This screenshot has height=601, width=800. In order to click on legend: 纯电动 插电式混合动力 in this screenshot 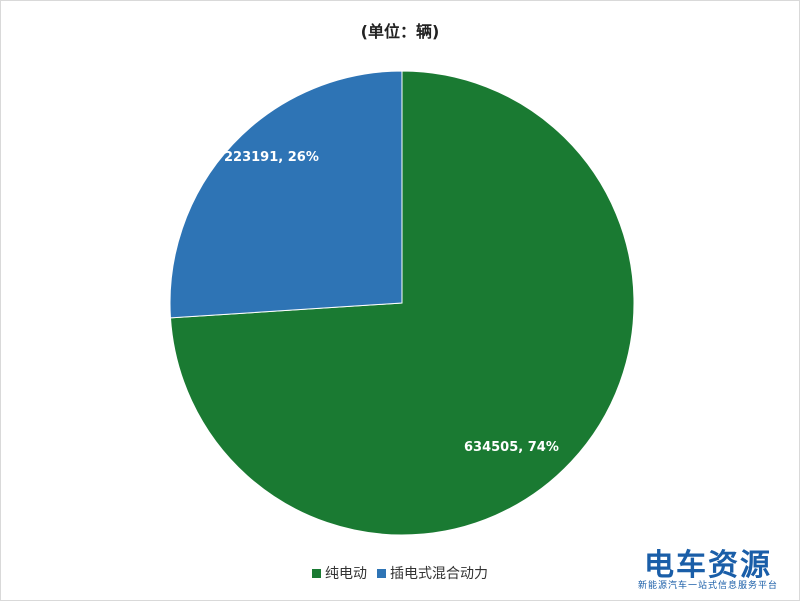, I will do `click(400, 573)`.